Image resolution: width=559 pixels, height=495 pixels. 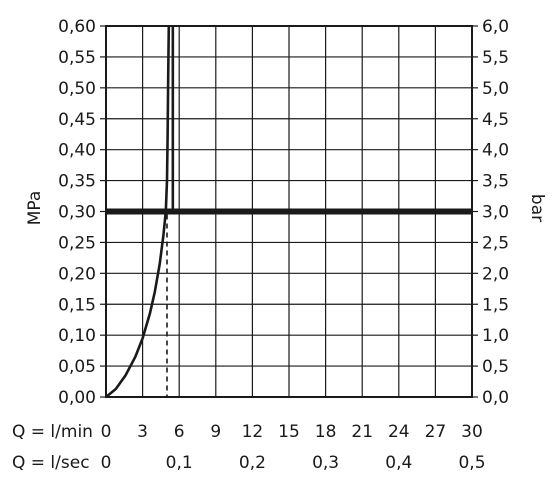 What do you see at coordinates (215, 432) in the screenshot?
I see `x-tick-label: 9` at bounding box center [215, 432].